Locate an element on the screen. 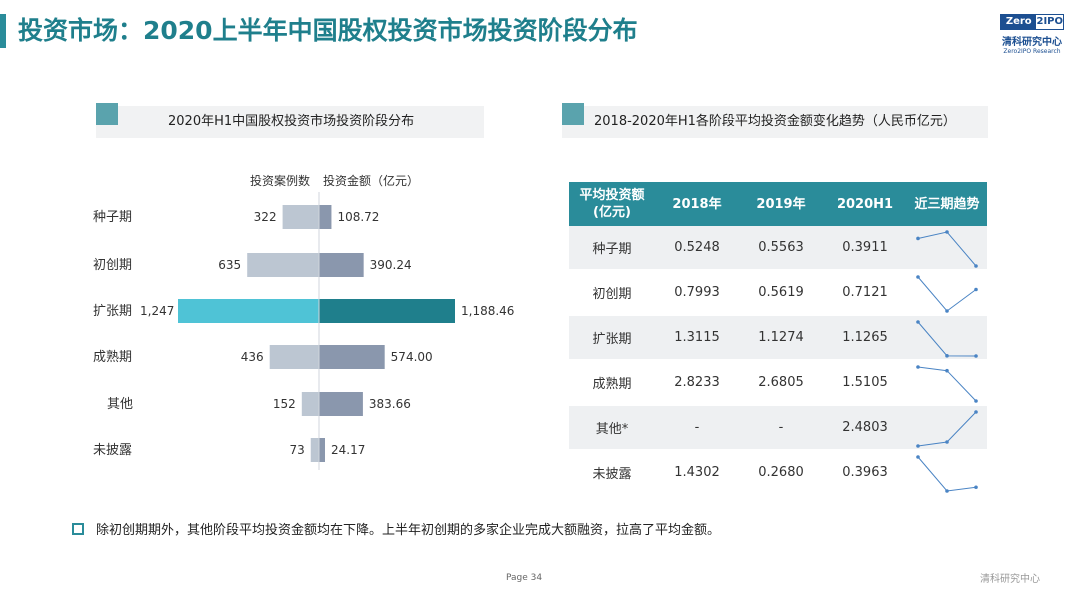 This screenshot has width=1080, height=608. table-row: 扩张期 1.3115 1.1274 1.1265 is located at coordinates (778, 338).